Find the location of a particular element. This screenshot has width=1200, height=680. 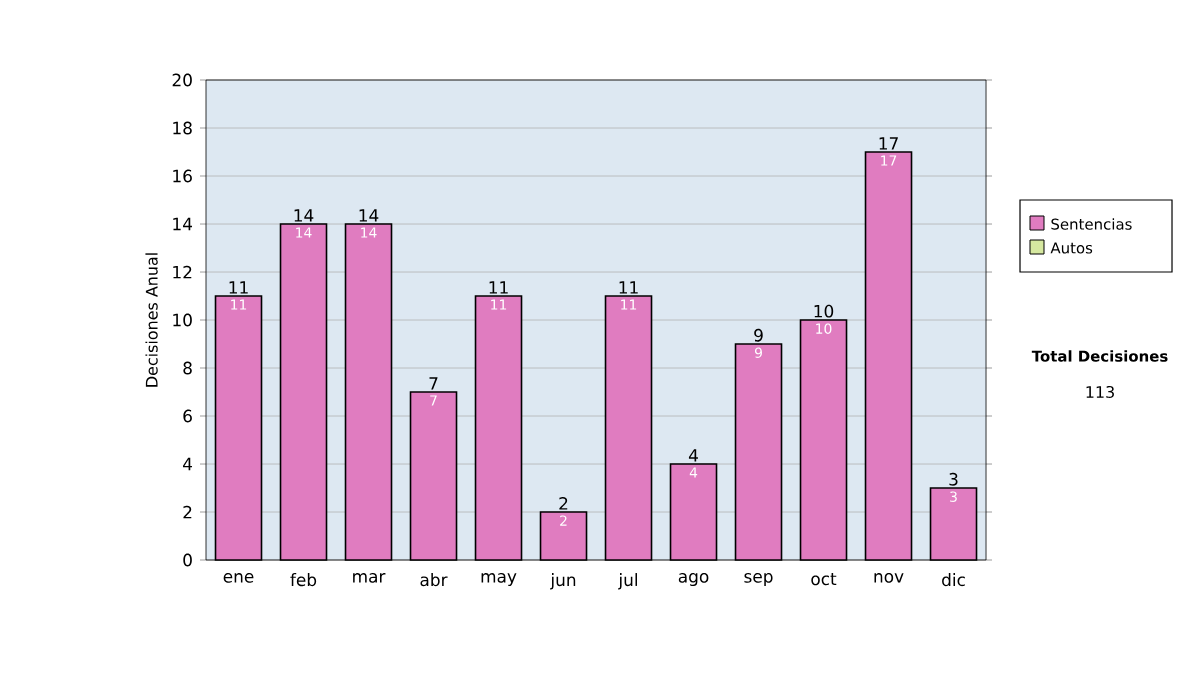

x-tick-label: may is located at coordinates (499, 580).